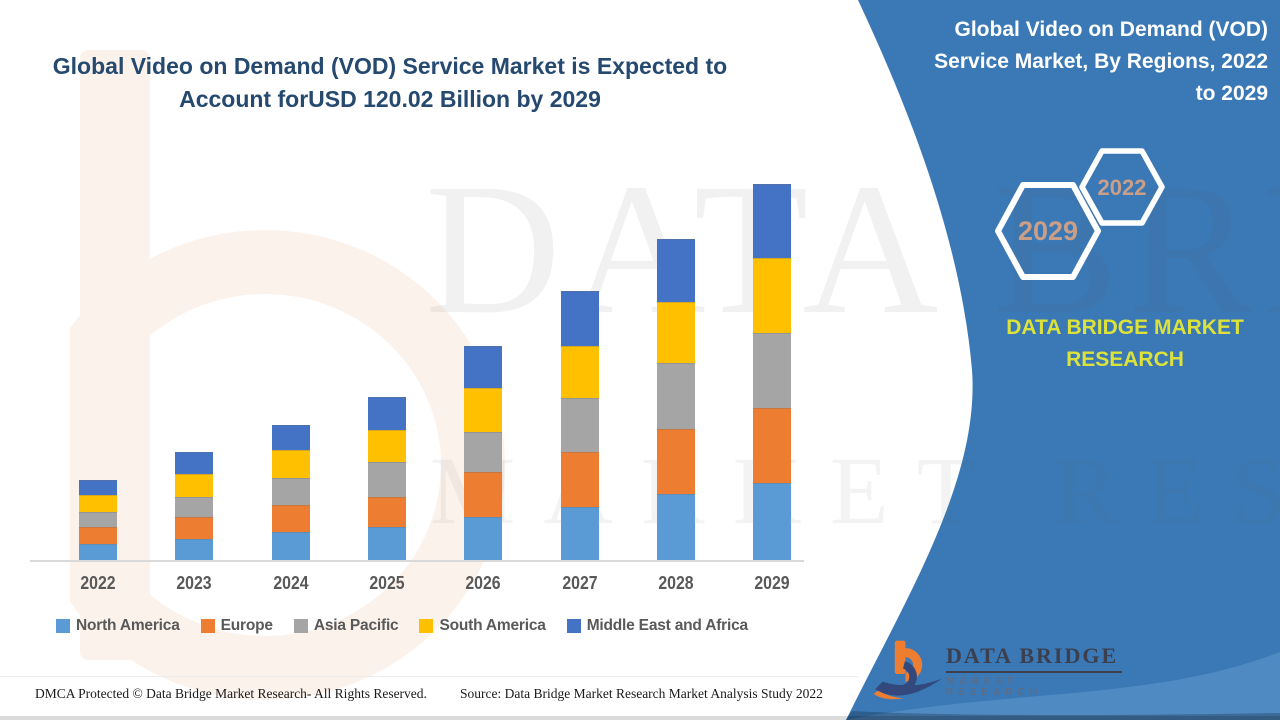 The image size is (1280, 720). I want to click on legend-item: Europe, so click(236, 626).